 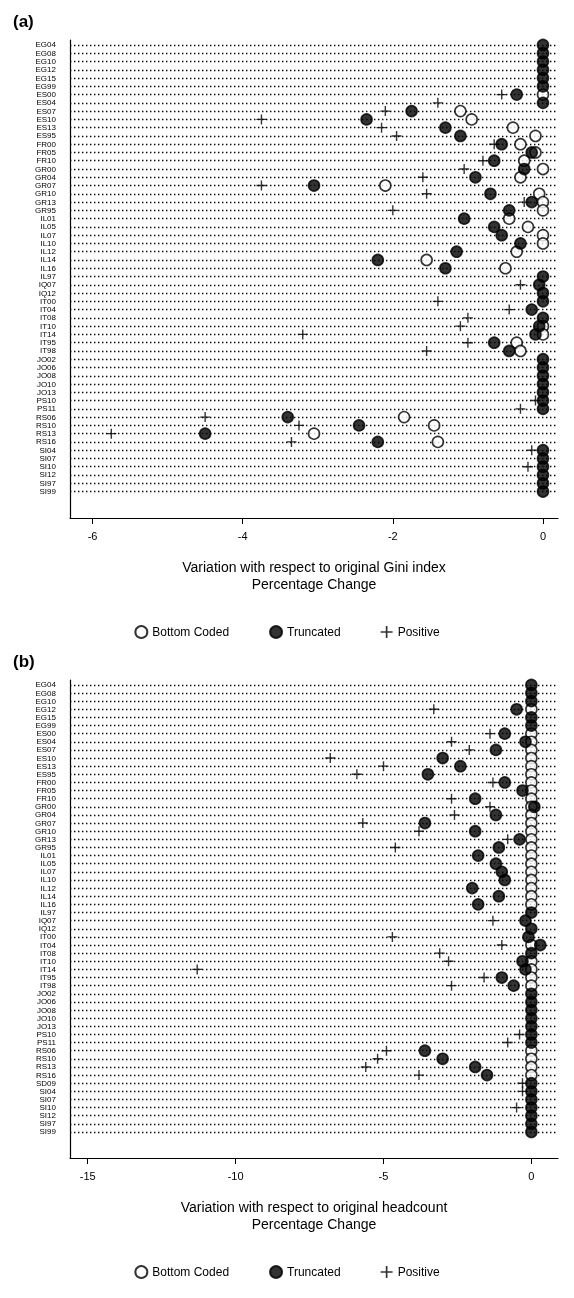 What do you see at coordinates (47, 921) in the screenshot?
I see `y-tick-label: IQ07` at bounding box center [47, 921].